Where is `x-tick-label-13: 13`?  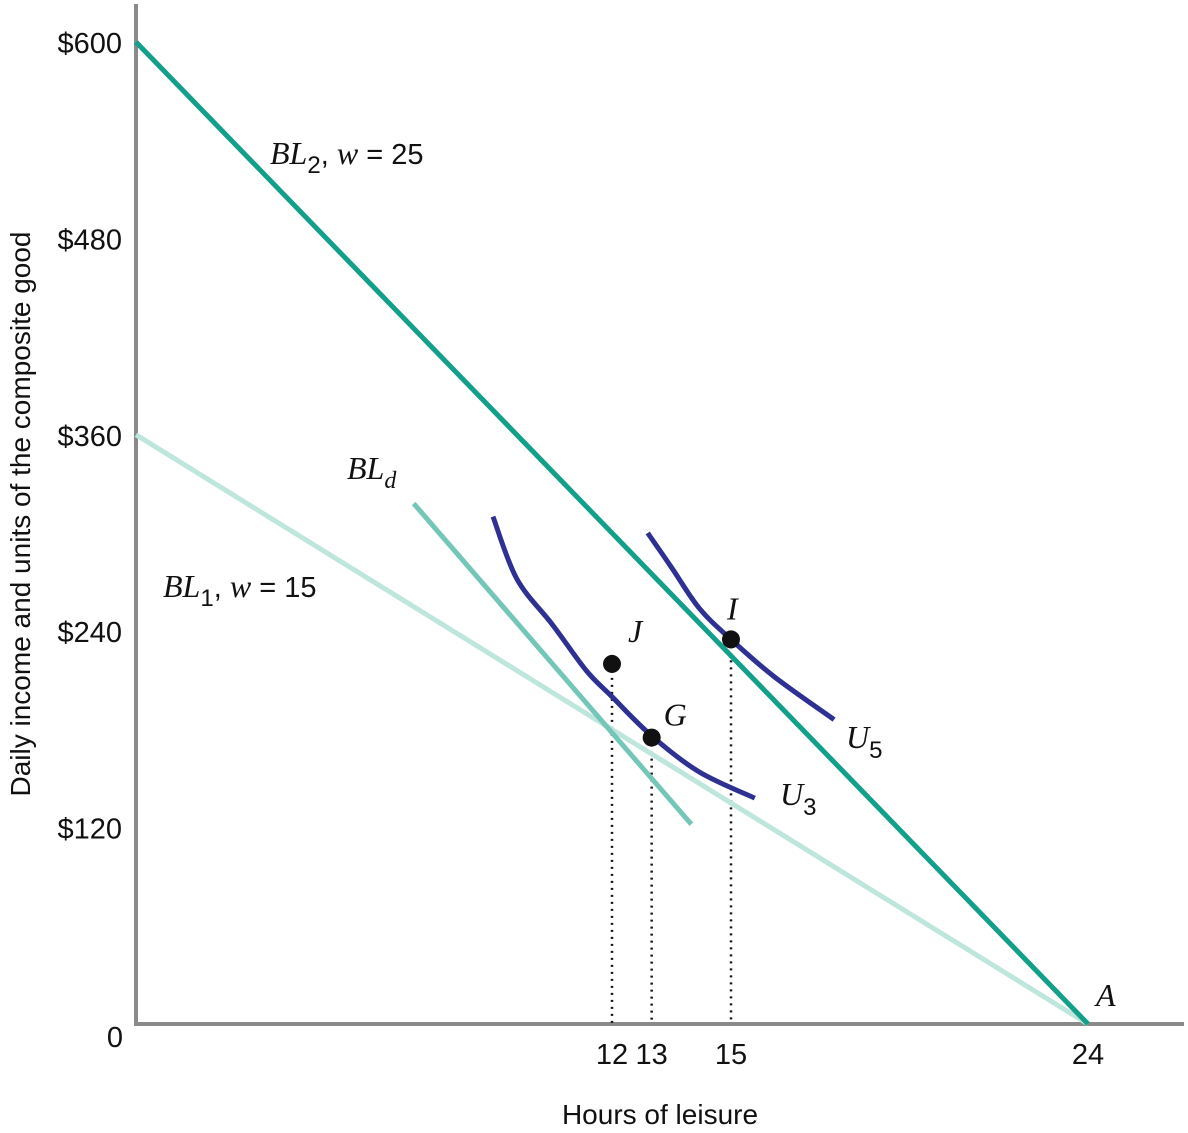
x-tick-label-13: 13 is located at coordinates (652, 1055).